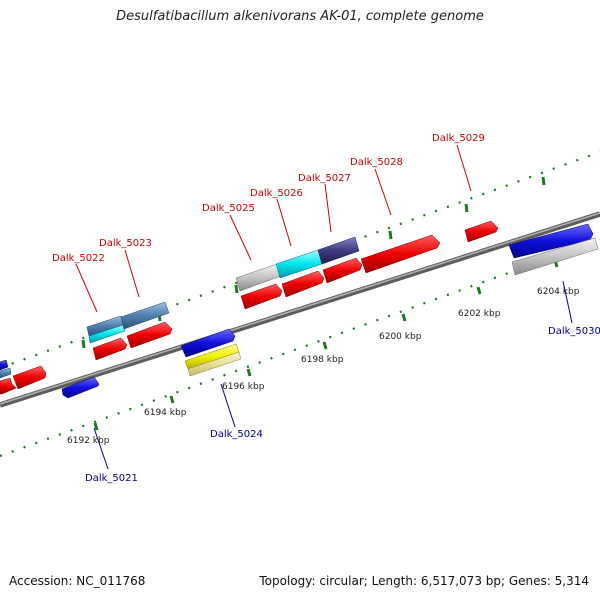 The width and height of the screenshot is (600, 600). I want to click on scale-label: 6196 kbp, so click(243, 387).